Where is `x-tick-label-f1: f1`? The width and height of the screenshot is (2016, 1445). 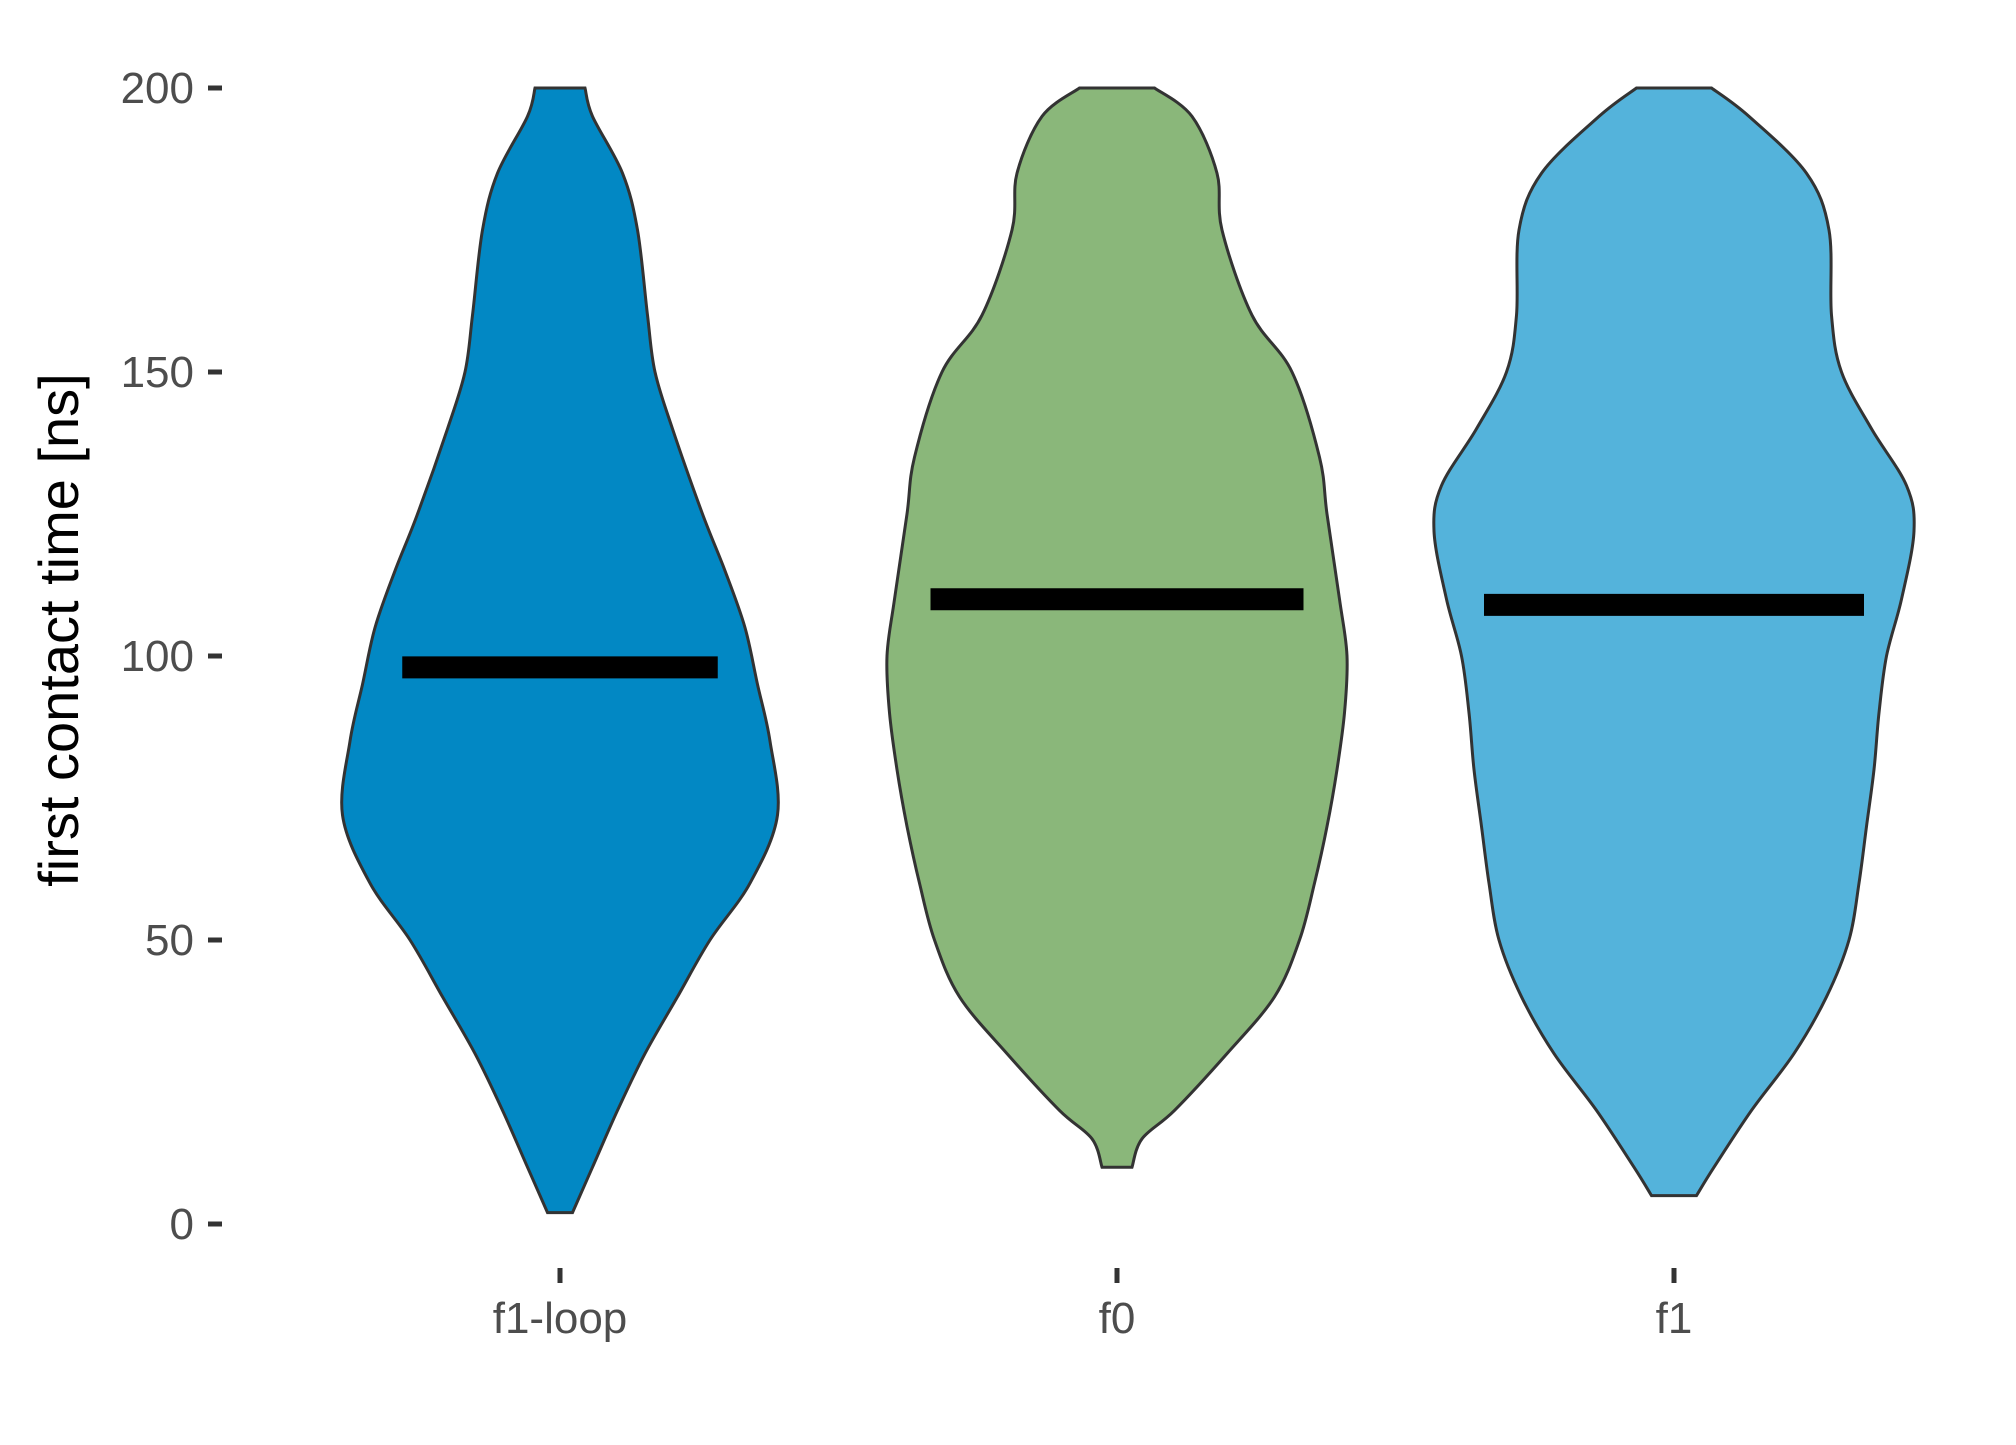
x-tick-label-f1: f1 is located at coordinates (1674, 1318).